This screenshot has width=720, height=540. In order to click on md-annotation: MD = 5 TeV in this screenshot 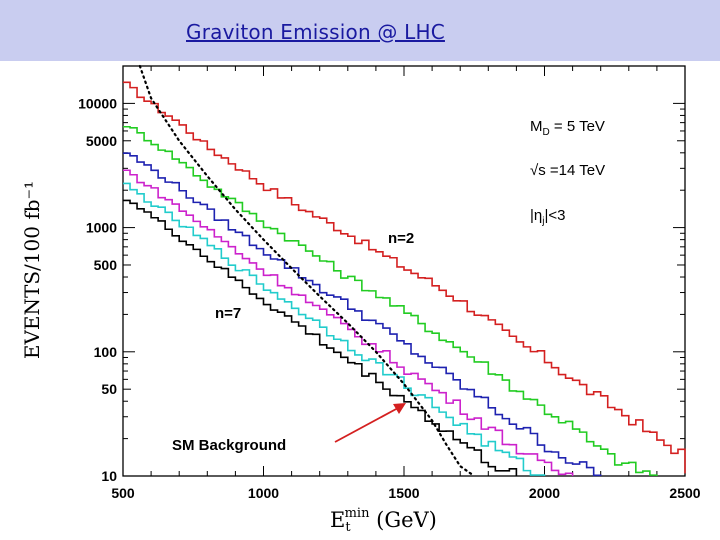, I will do `click(567, 128)`.